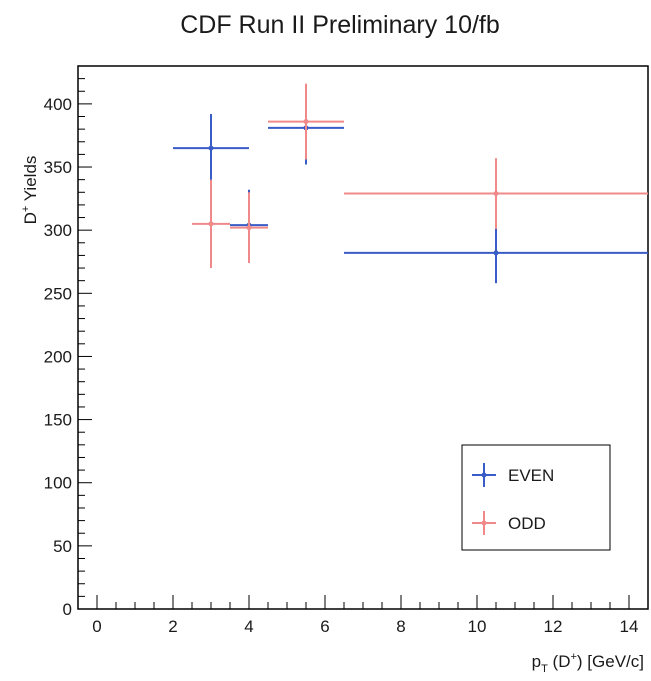 This screenshot has height=681, width=651. What do you see at coordinates (30, 190) in the screenshot?
I see `y-axis-label: D+ Yields` at bounding box center [30, 190].